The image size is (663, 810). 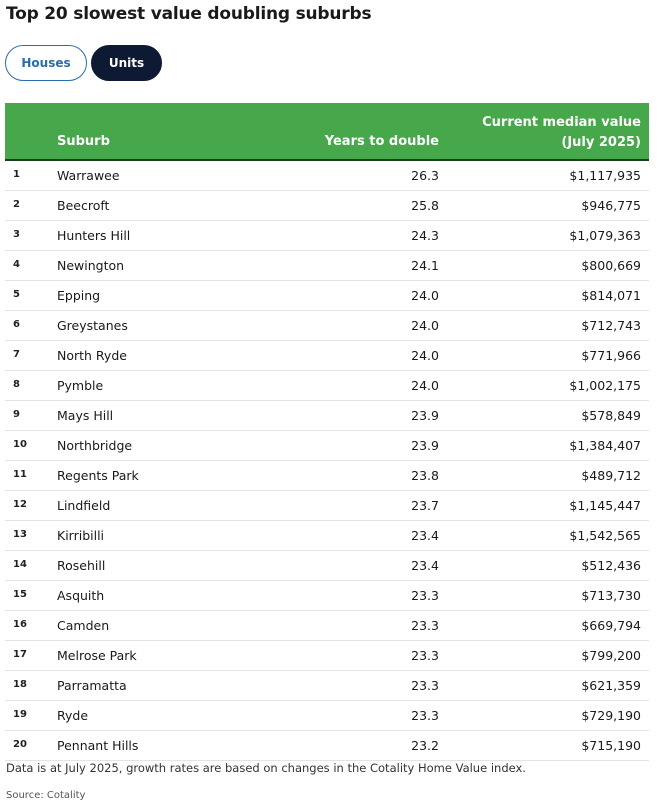 What do you see at coordinates (20, 564) in the screenshot?
I see `rank-cell: 14` at bounding box center [20, 564].